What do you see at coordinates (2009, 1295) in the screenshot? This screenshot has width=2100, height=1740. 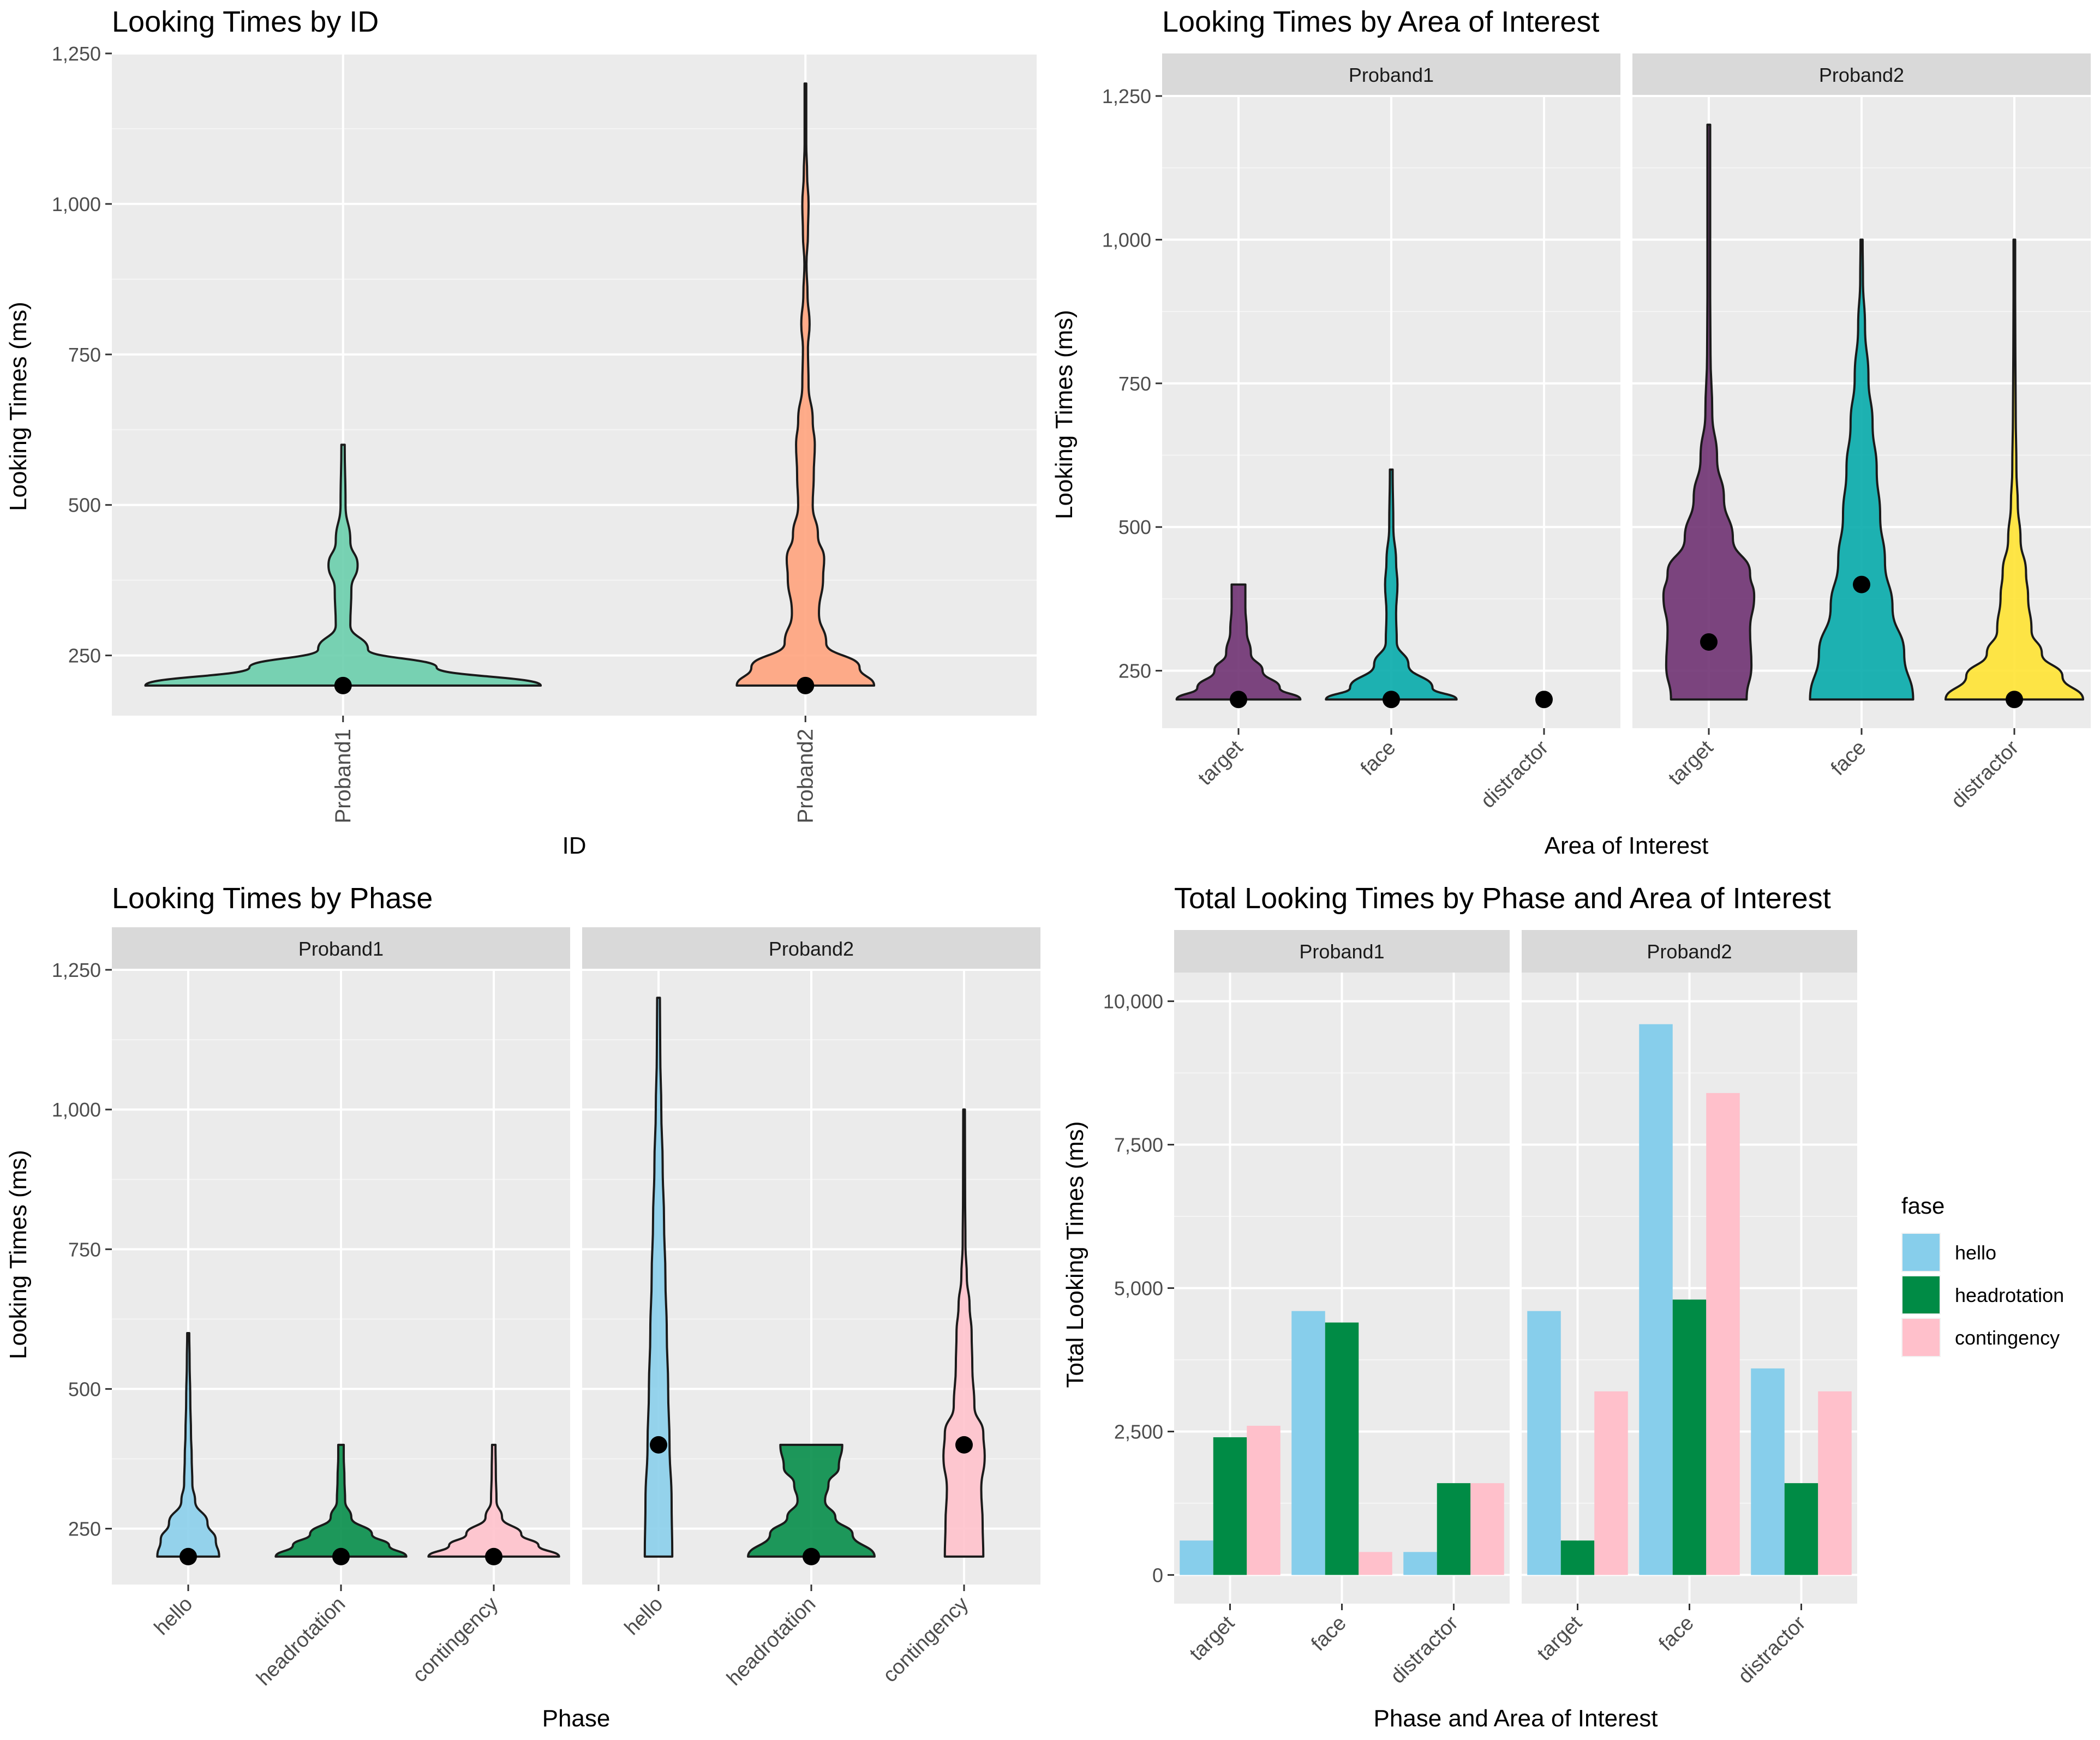 I see `legend-label: headrotation` at bounding box center [2009, 1295].